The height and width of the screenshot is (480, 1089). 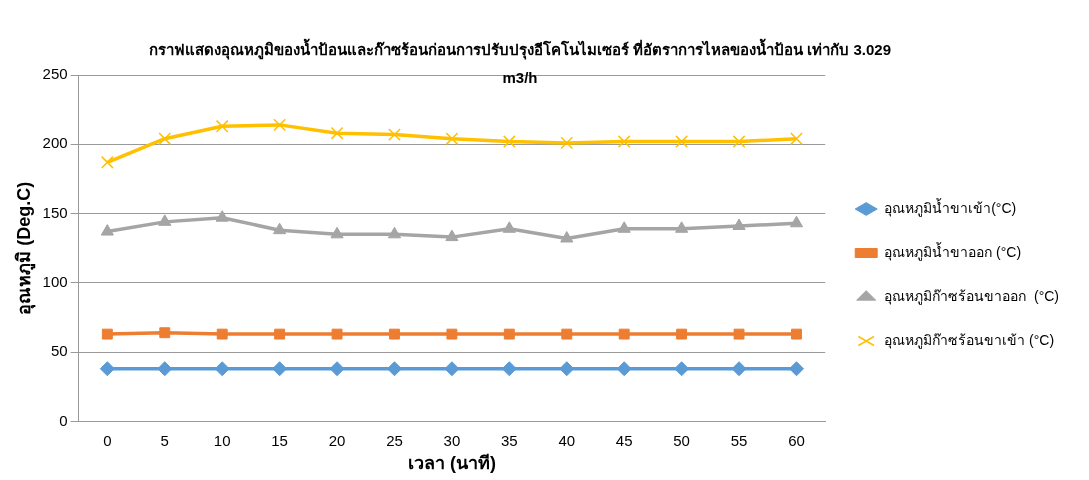 What do you see at coordinates (55, 281) in the screenshot?
I see `y-tick-label: 100` at bounding box center [55, 281].